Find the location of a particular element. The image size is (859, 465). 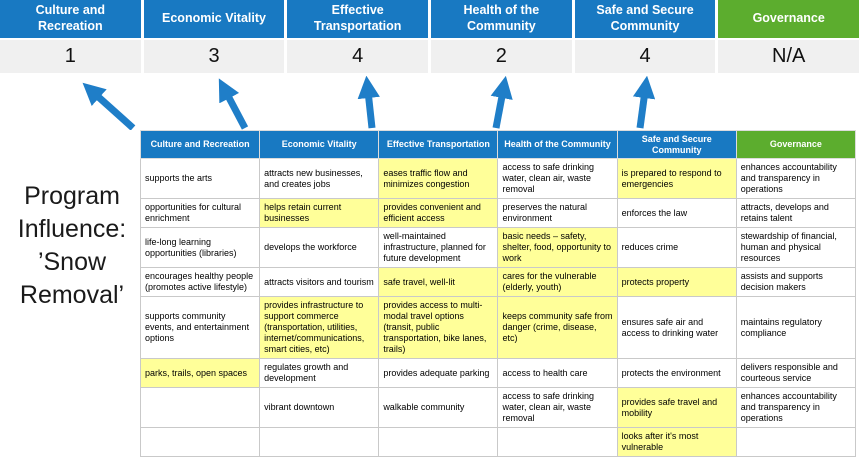

matrix-cell-r6-c5: protects the environment is located at coordinates (676, 373).